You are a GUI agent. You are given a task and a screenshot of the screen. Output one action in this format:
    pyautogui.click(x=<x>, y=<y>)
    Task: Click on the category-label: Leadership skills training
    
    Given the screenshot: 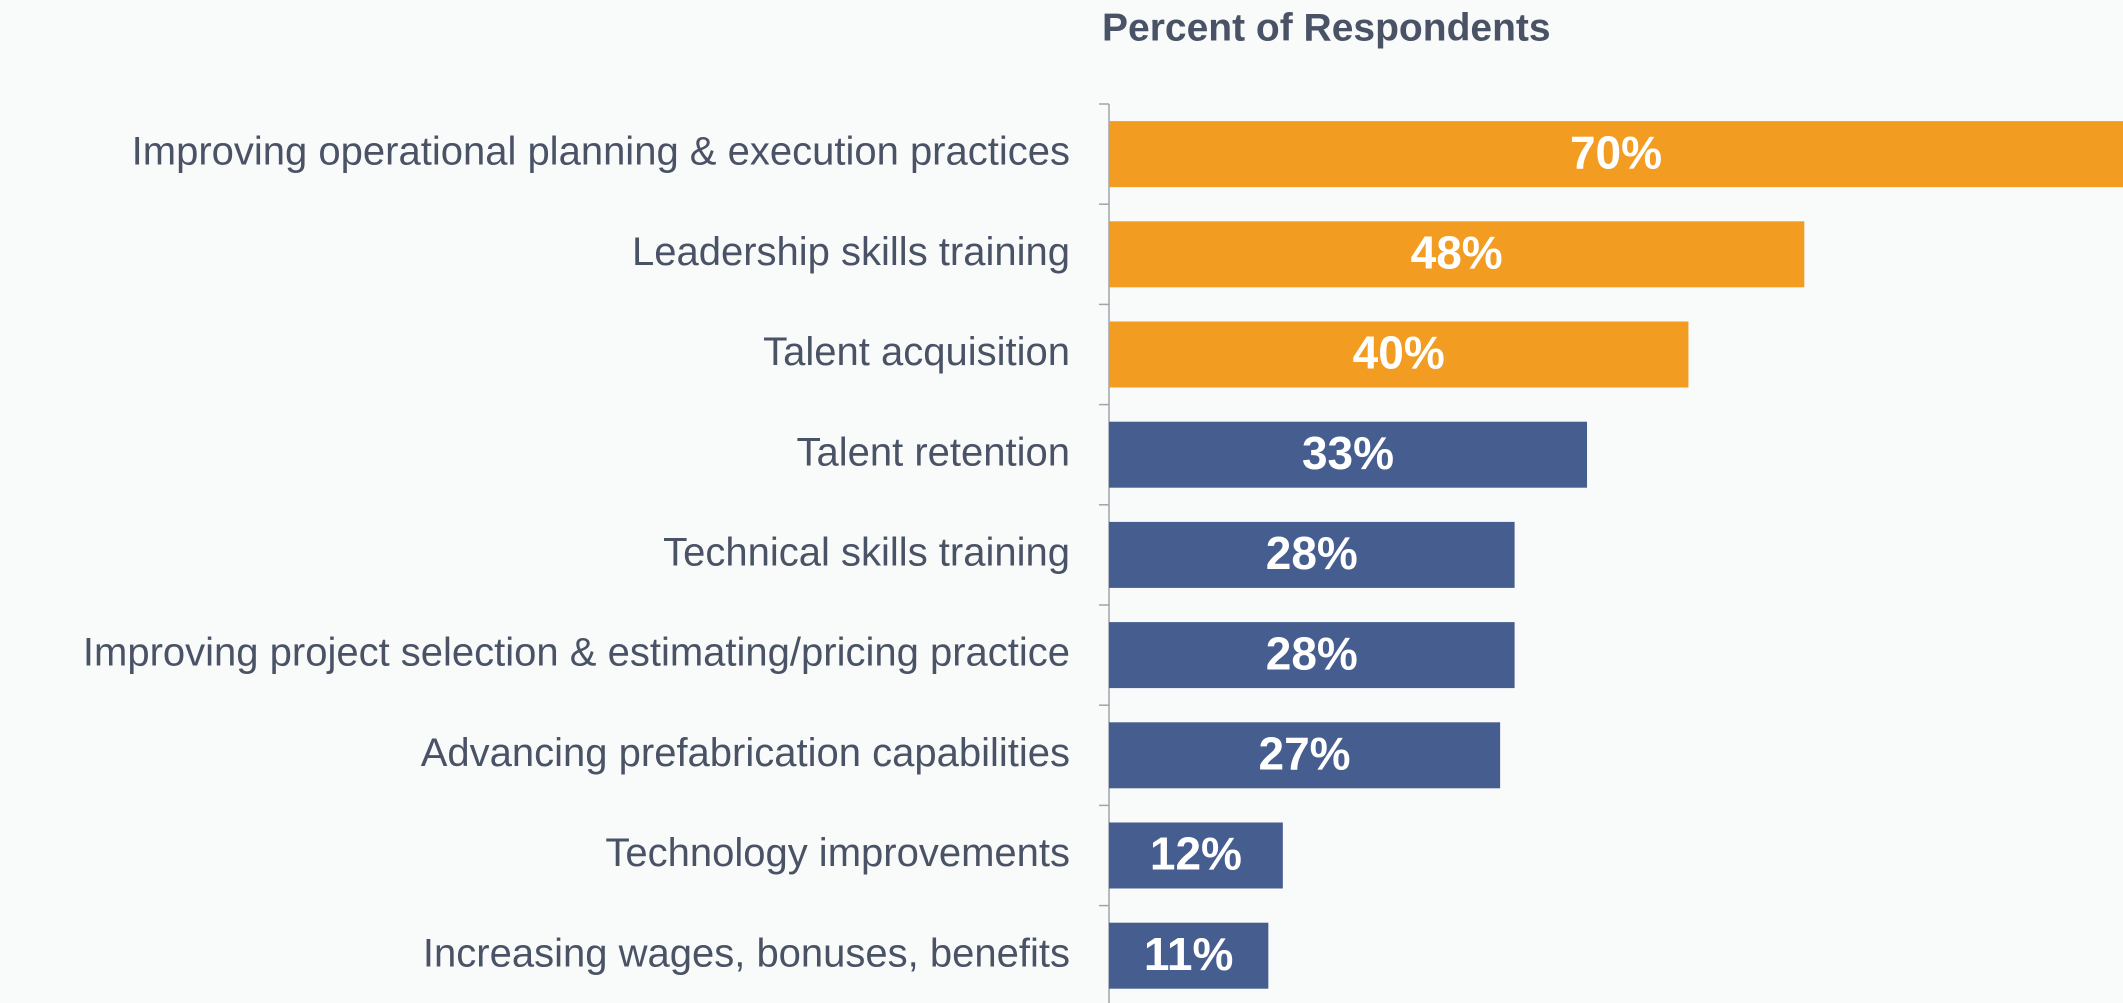 What is the action you would take?
    pyautogui.click(x=851, y=252)
    